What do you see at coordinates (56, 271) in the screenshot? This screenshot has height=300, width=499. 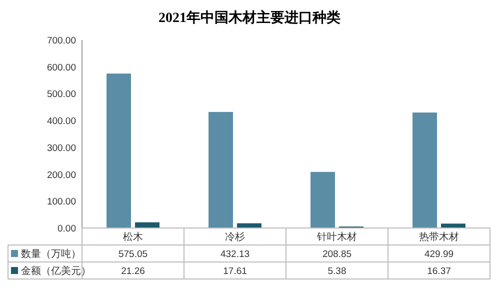 I see `legend-label: 金额（亿美元）` at bounding box center [56, 271].